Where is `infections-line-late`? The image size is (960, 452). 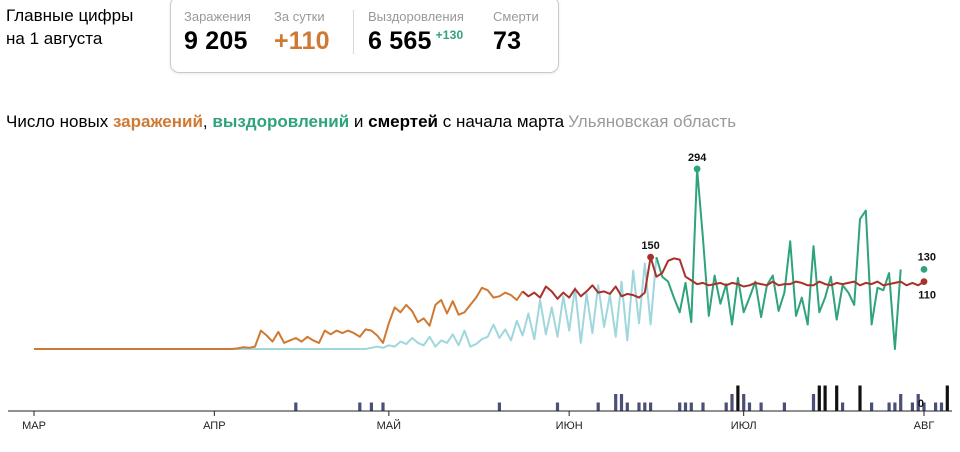 infections-line-late is located at coordinates (723, 278).